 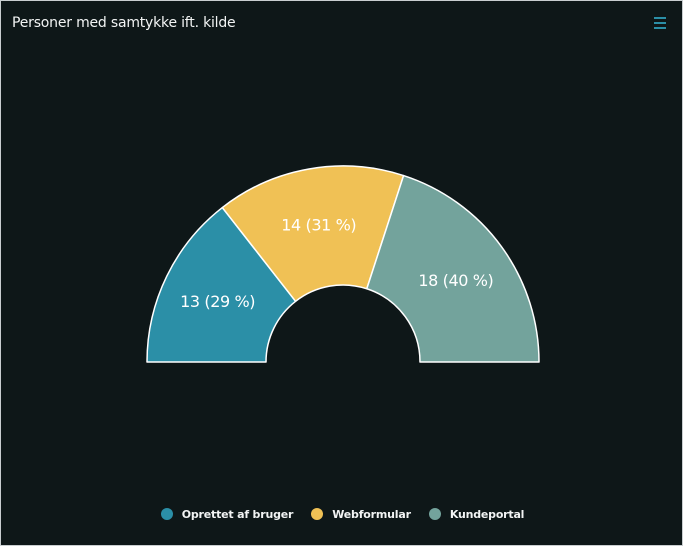 I want to click on legend-label: Webformular, so click(x=371, y=514).